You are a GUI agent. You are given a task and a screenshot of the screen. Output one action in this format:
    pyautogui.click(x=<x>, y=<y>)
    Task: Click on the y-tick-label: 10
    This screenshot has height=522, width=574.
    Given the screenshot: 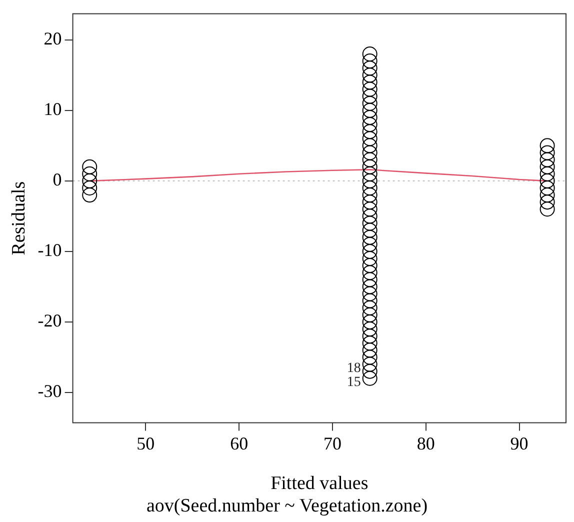 What is the action you would take?
    pyautogui.click(x=53, y=109)
    